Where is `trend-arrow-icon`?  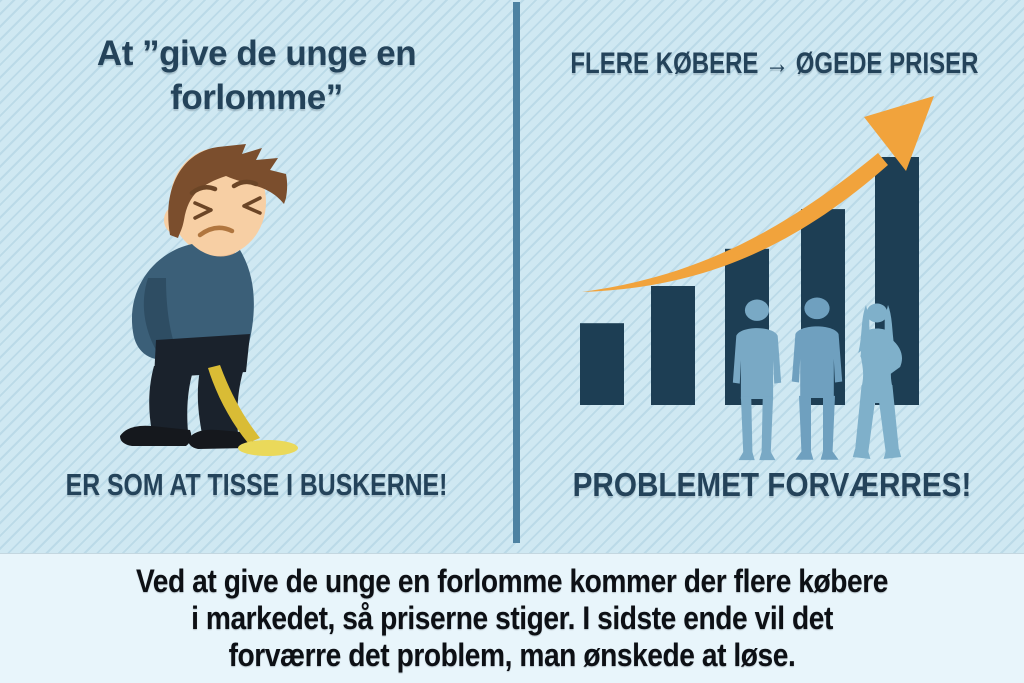 trend-arrow-icon is located at coordinates (758, 194).